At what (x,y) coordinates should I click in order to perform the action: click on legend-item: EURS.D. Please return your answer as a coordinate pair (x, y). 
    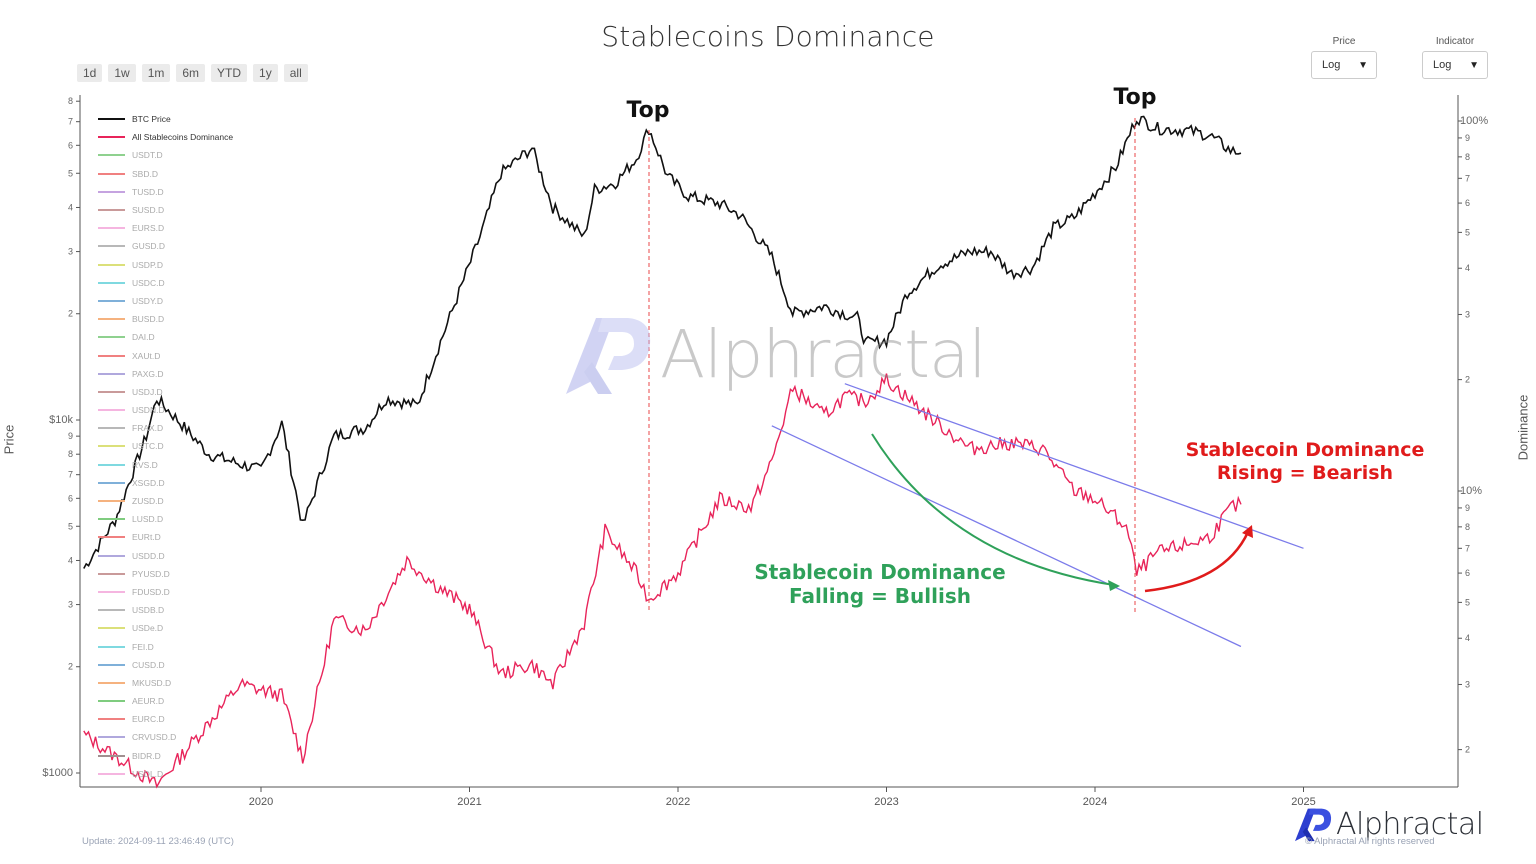
    Looking at the image, I should click on (165, 228).